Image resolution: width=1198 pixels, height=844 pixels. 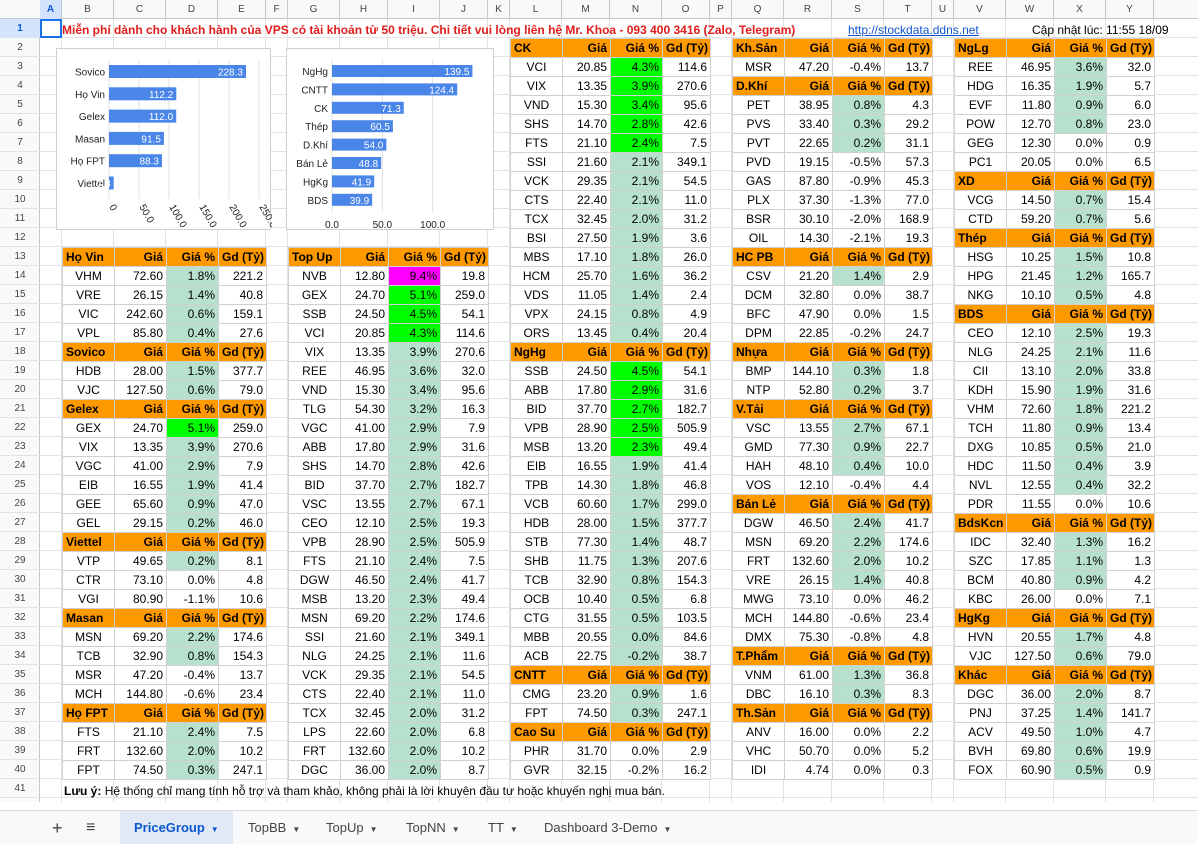 What do you see at coordinates (586, 561) in the screenshot?
I see `price-cell: 11.75` at bounding box center [586, 561].